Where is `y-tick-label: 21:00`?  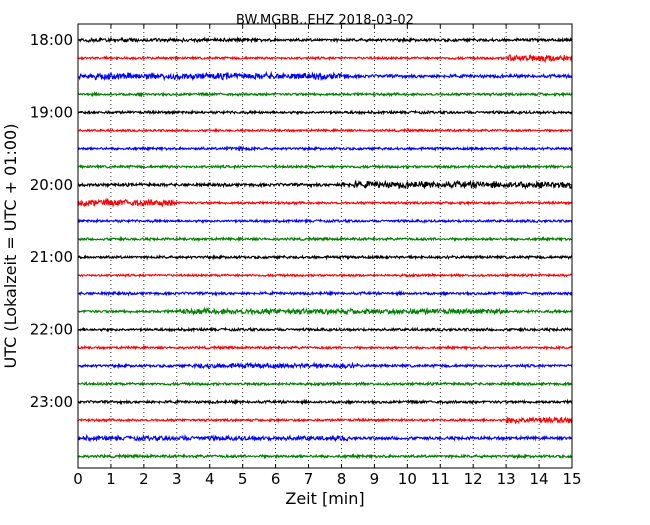
y-tick-label: 21:00 is located at coordinates (51, 257).